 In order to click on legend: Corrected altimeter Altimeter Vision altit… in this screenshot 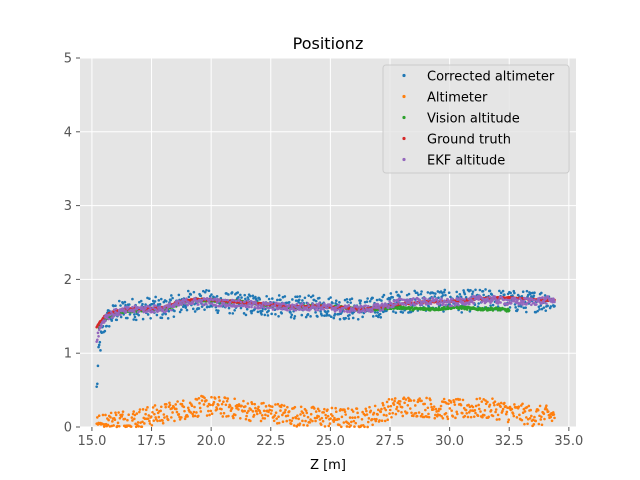, I will do `click(476, 119)`.